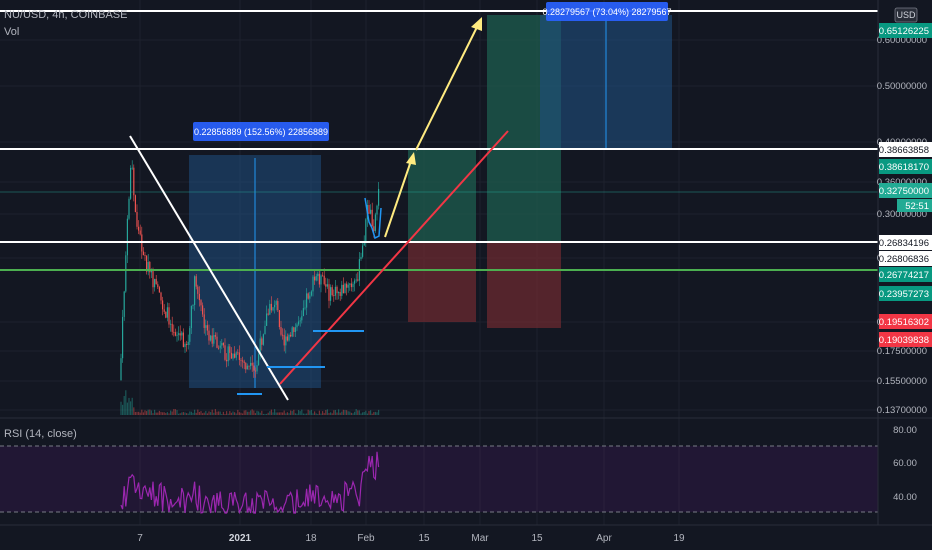 This screenshot has width=932, height=550. Describe the element at coordinates (250, 402) in the screenshot. I see `volume-bars` at that location.